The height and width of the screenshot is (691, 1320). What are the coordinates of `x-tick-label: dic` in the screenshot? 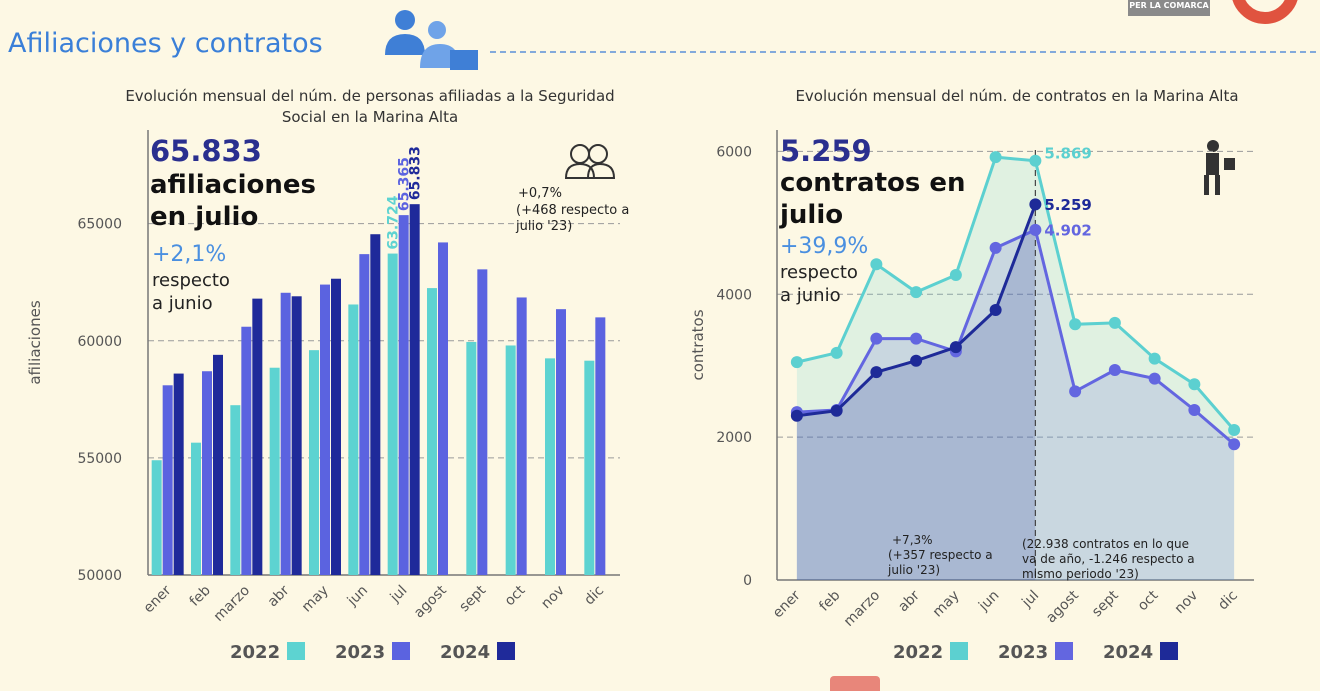 It's located at (1228, 601).